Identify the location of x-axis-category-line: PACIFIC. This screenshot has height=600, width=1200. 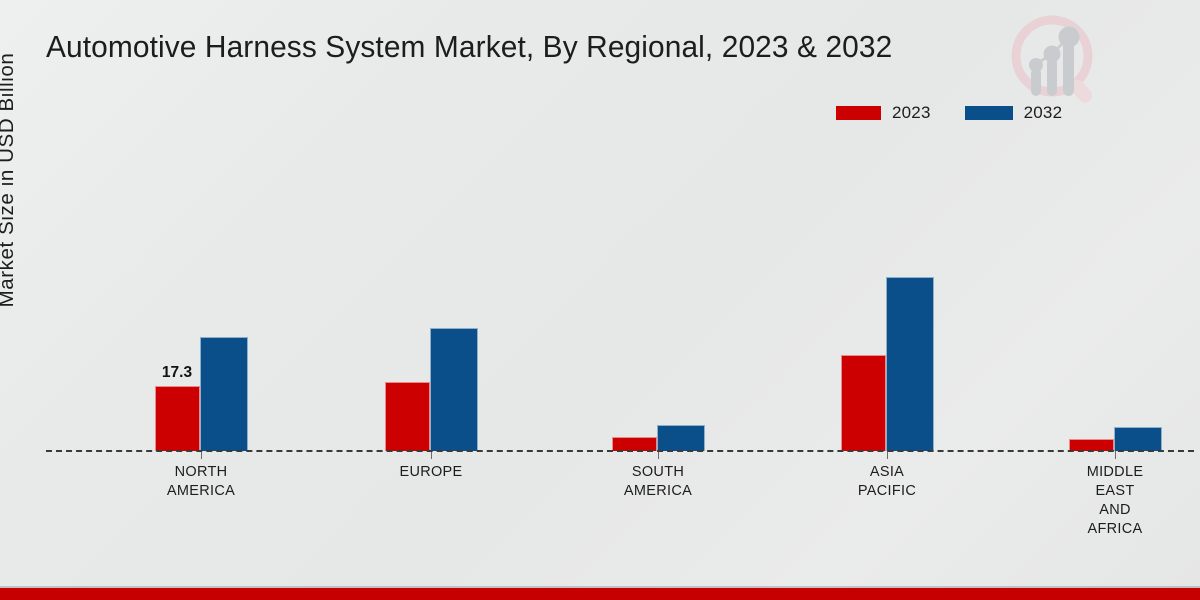
(887, 491).